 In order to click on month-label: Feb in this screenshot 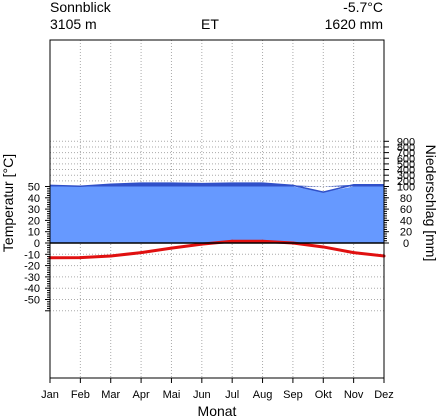, I will do `click(80, 395)`.